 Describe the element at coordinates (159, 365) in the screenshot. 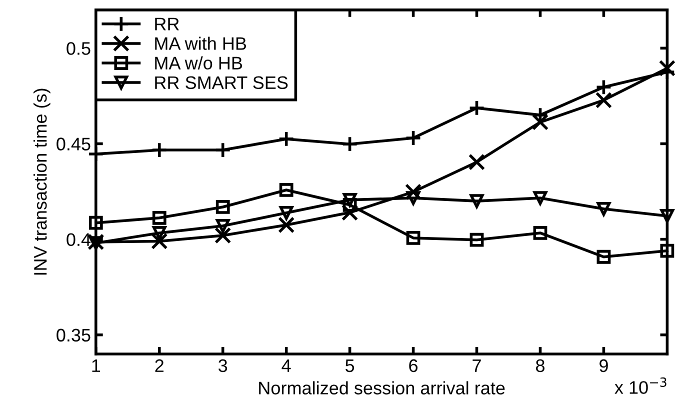

I see `x-tick-label: 2` at that location.